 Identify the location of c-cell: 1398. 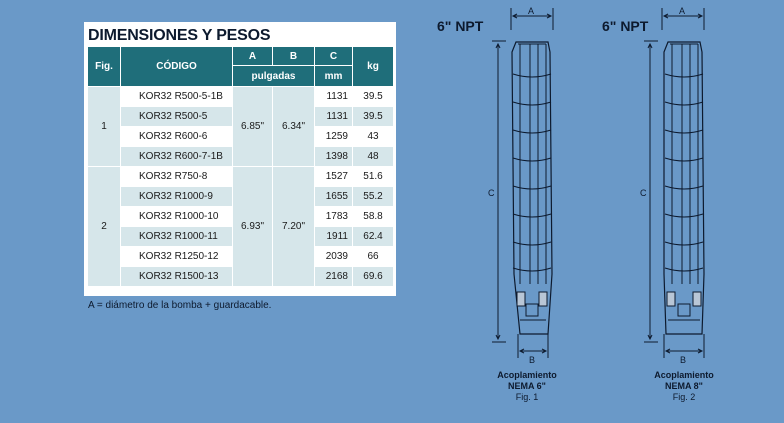
(333, 156).